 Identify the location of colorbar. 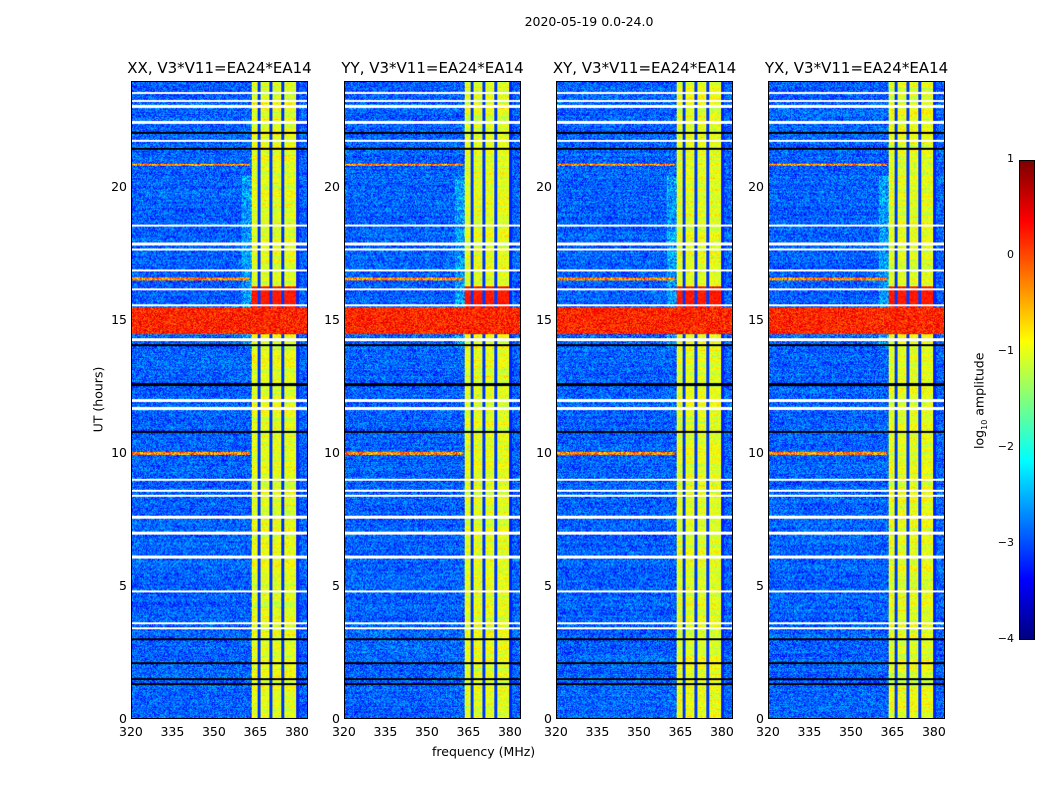
(1027, 400).